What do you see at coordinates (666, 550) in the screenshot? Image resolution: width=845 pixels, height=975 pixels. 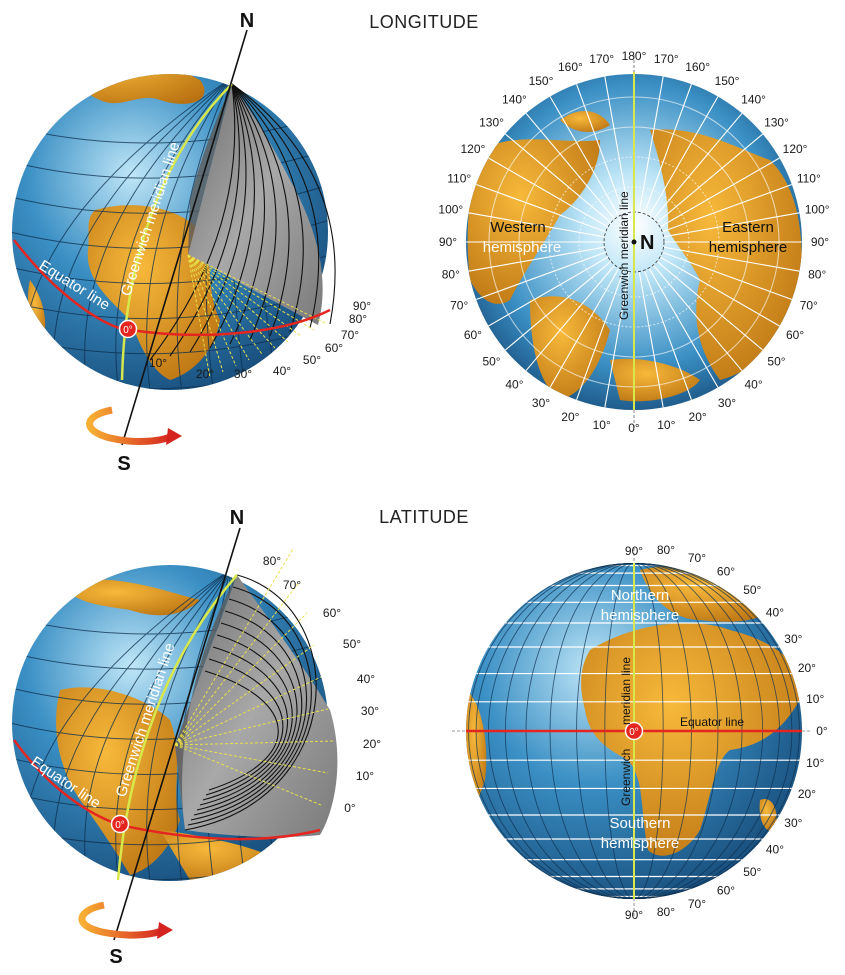 I see `latitude-ring-label-north: 80°` at bounding box center [666, 550].